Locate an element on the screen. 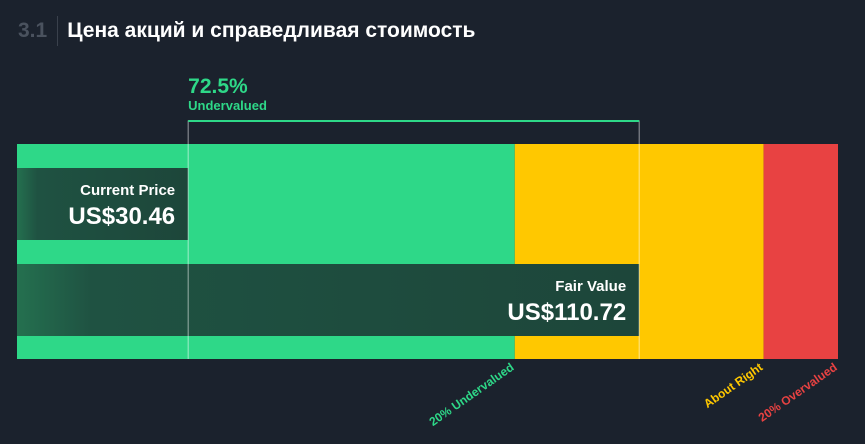 This screenshot has width=865, height=444. current-price-bar is located at coordinates (103, 204).